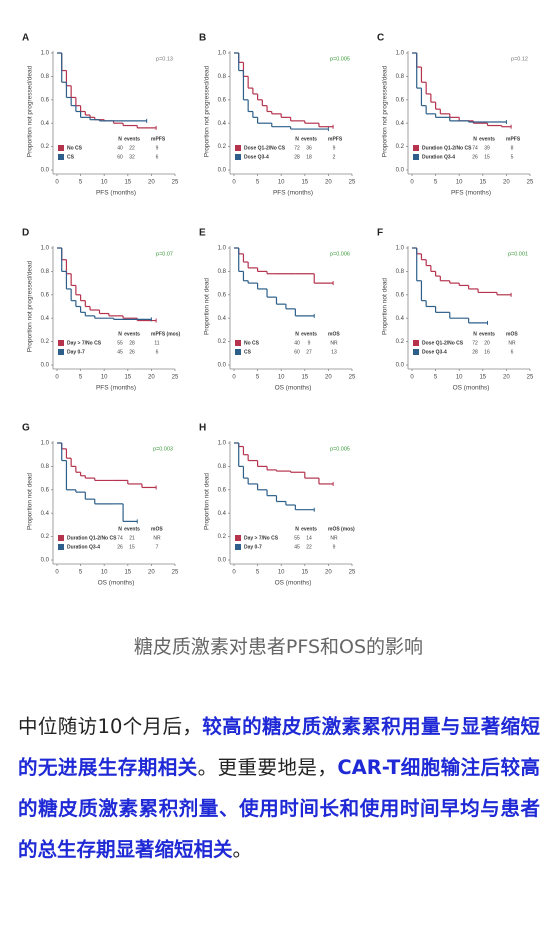 This screenshot has width=557, height=936. Describe the element at coordinates (279, 747) in the screenshot. I see `emphasis-text: 较高的糖皮质激素累积用量与显著缩短的无进展生存期相关` at that location.